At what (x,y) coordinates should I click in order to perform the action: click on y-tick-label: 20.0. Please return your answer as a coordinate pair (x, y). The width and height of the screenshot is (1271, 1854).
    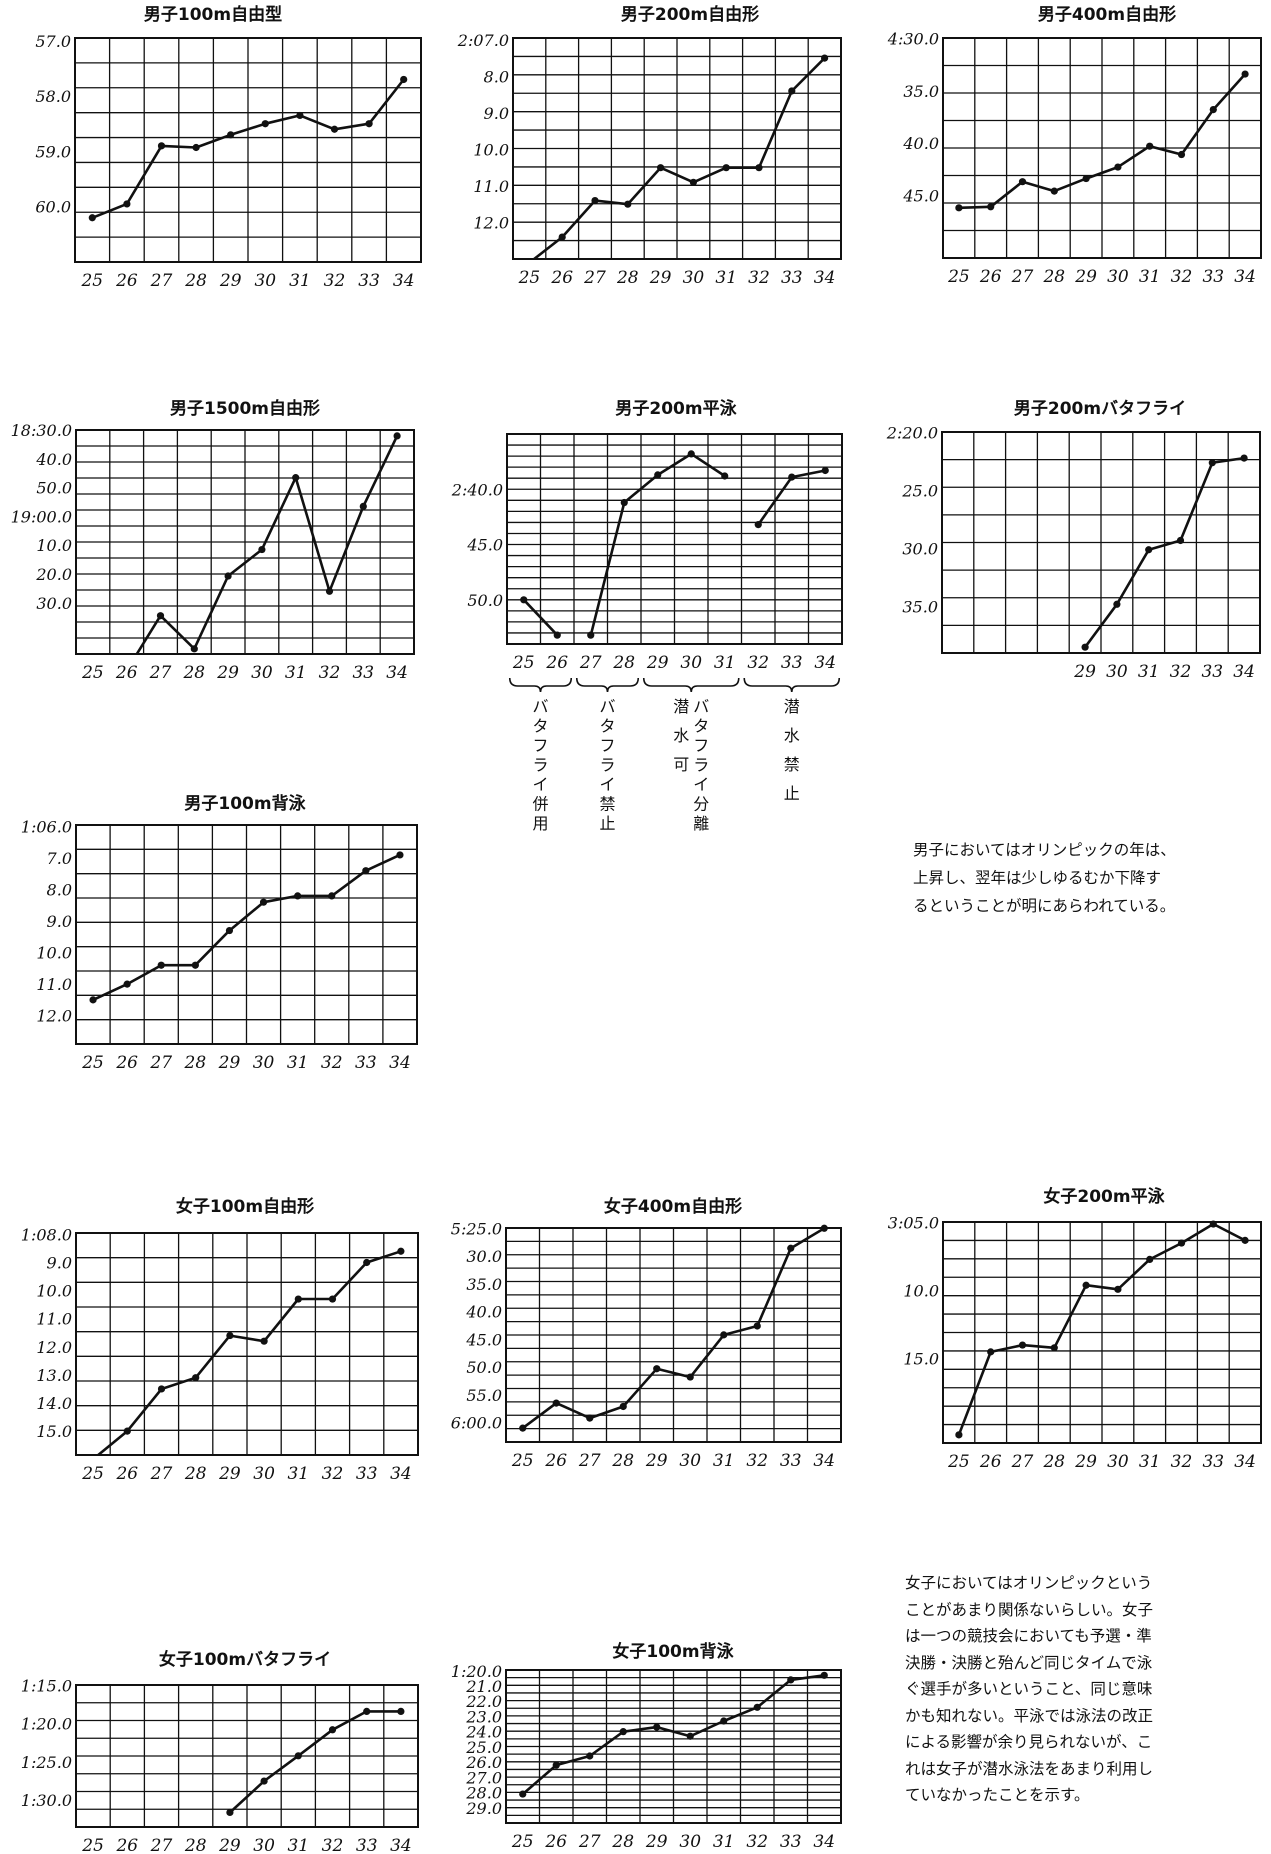
    Looking at the image, I should click on (53, 574).